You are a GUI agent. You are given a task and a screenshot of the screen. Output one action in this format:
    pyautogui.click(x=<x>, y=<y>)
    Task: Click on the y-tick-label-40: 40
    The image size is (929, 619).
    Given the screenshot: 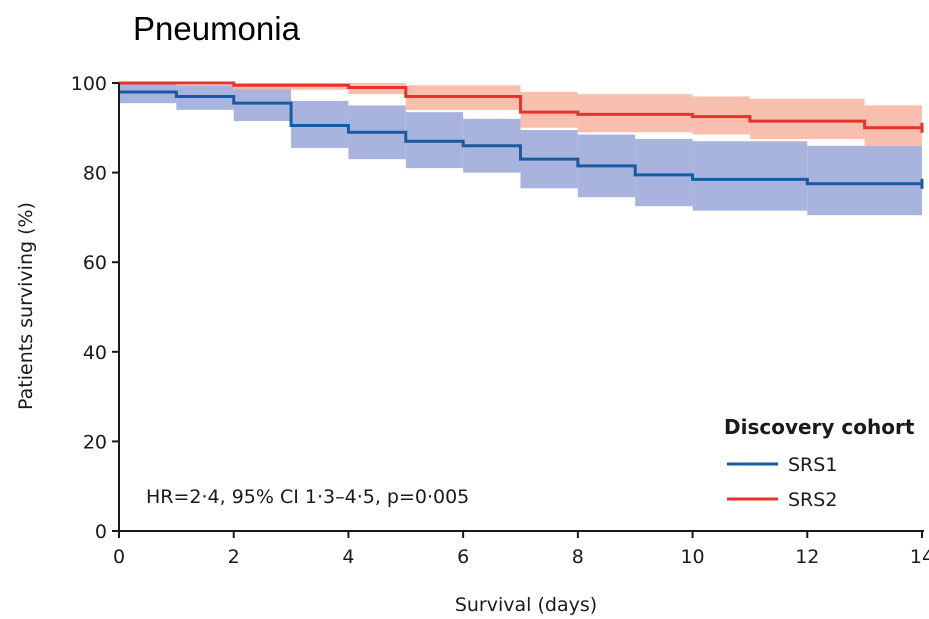 What is the action you would take?
    pyautogui.click(x=95, y=353)
    